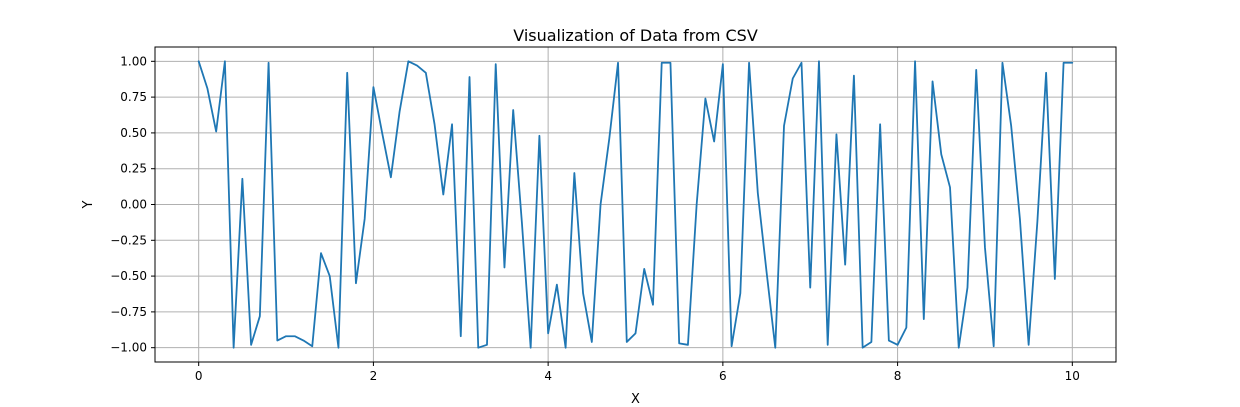 This screenshot has height=407, width=1240. I want to click on x-tick-label: 0, so click(199, 376).